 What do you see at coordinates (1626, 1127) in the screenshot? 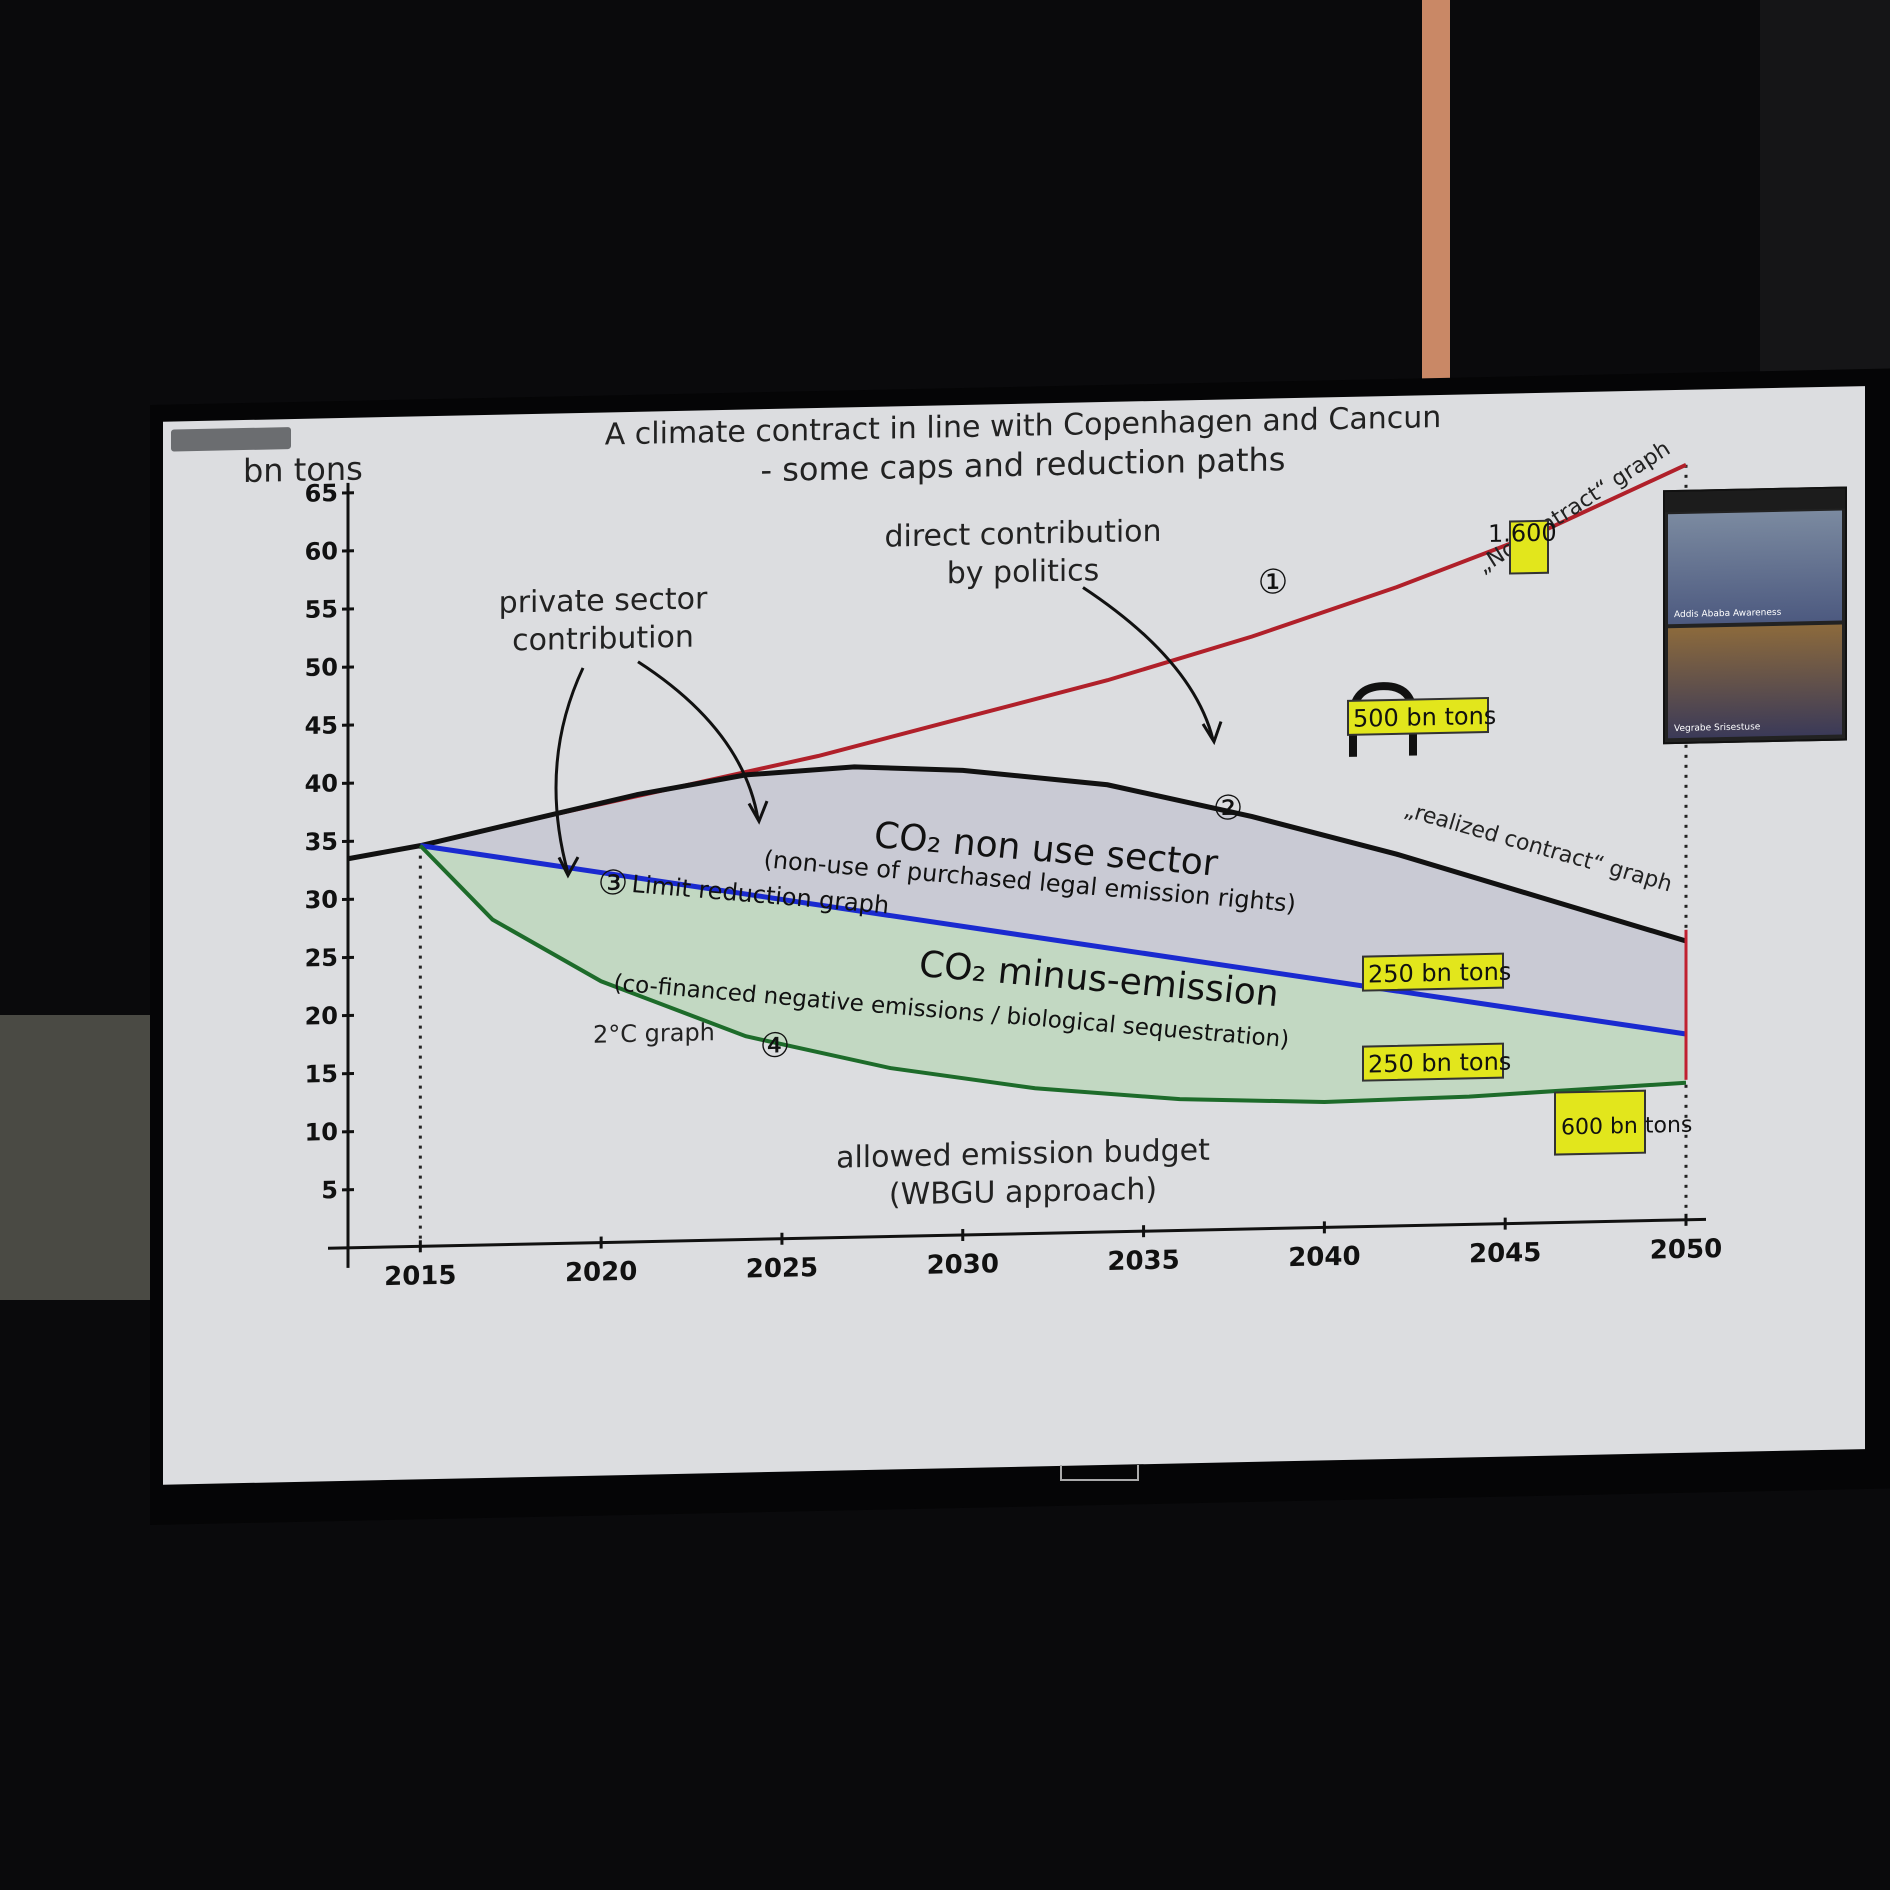
I see `box-600-text: 600 bn tons` at bounding box center [1626, 1127].